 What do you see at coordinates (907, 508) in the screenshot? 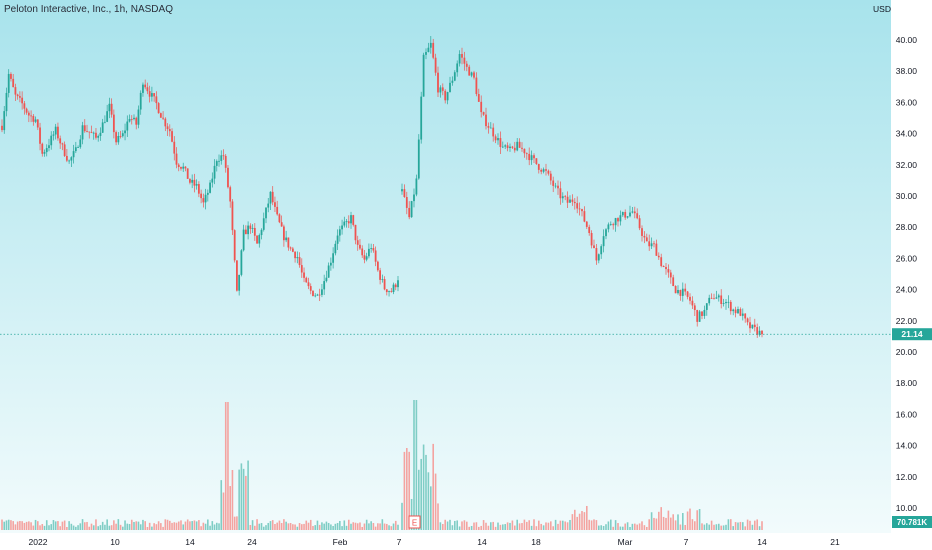
I see `y-tick-label: 10.00` at bounding box center [907, 508].